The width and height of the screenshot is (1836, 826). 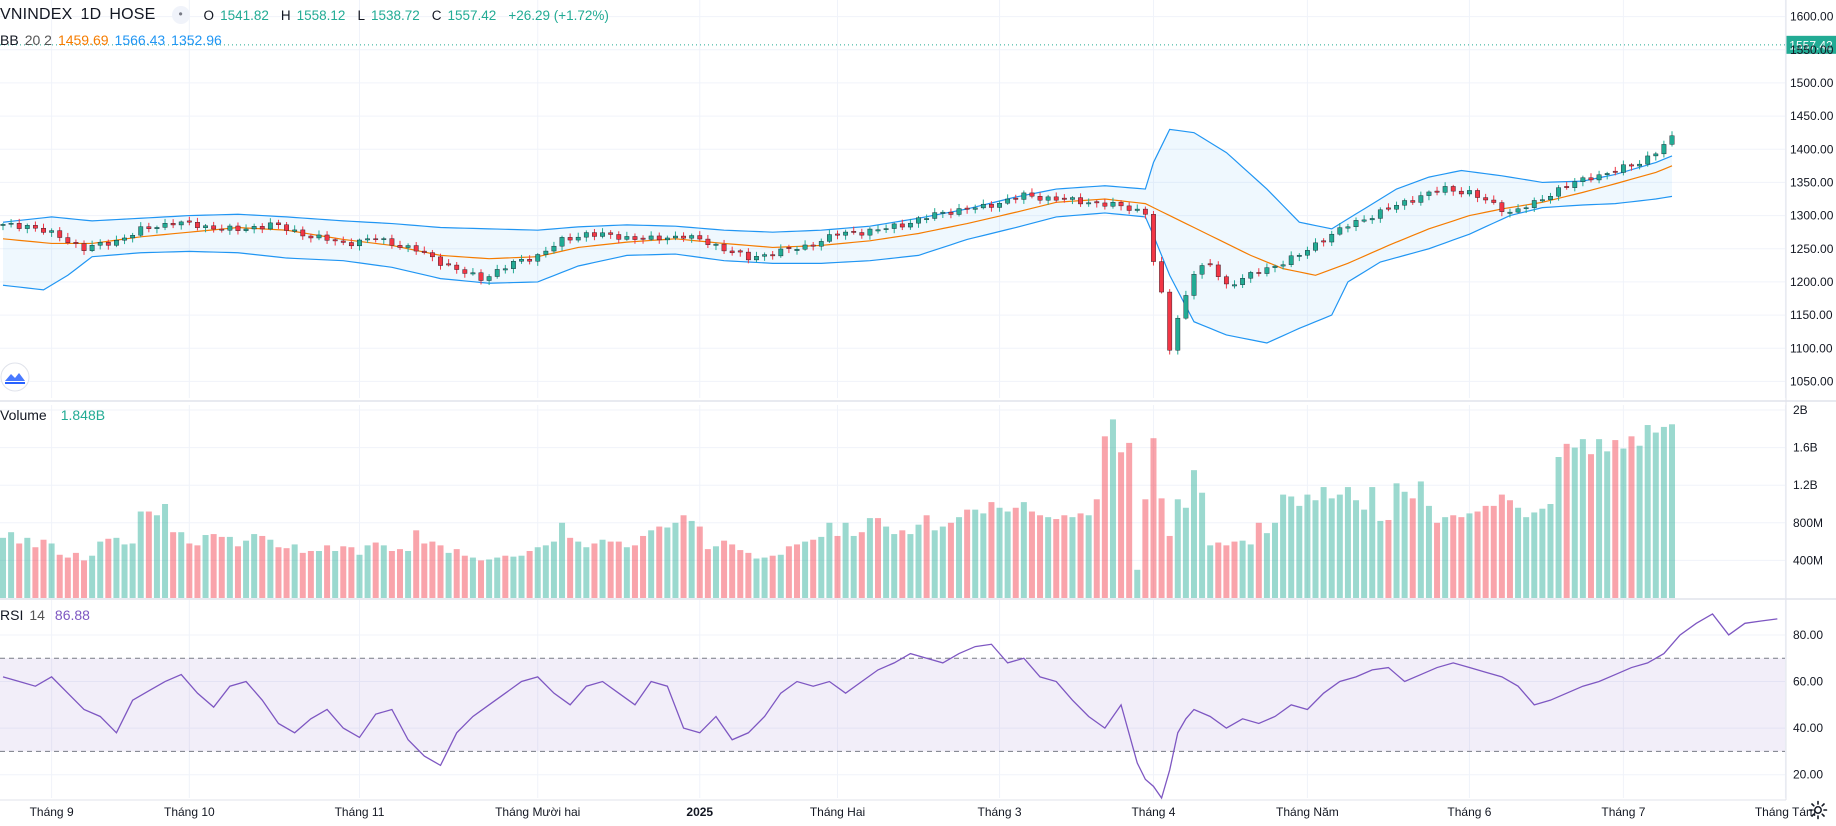 What do you see at coordinates (1812, 83) in the screenshot?
I see `price-tick-label: 1500.00` at bounding box center [1812, 83].